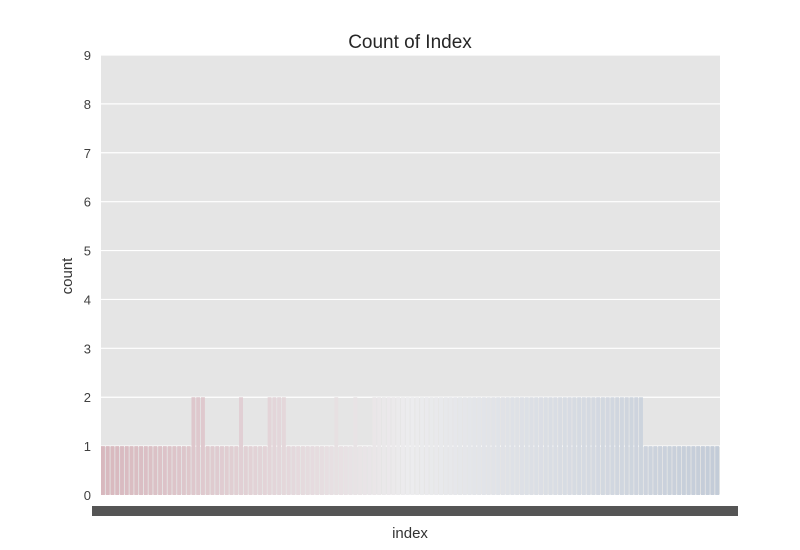  I want to click on chart-title: Count of Index, so click(410, 42).